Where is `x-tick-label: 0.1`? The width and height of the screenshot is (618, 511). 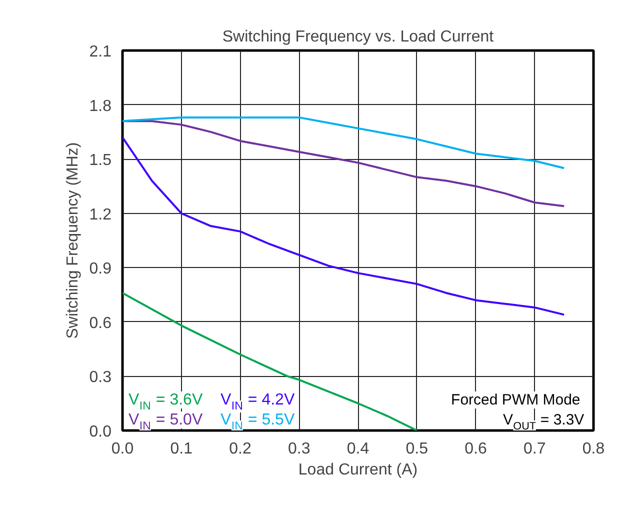 x-tick-label: 0.1 is located at coordinates (181, 449).